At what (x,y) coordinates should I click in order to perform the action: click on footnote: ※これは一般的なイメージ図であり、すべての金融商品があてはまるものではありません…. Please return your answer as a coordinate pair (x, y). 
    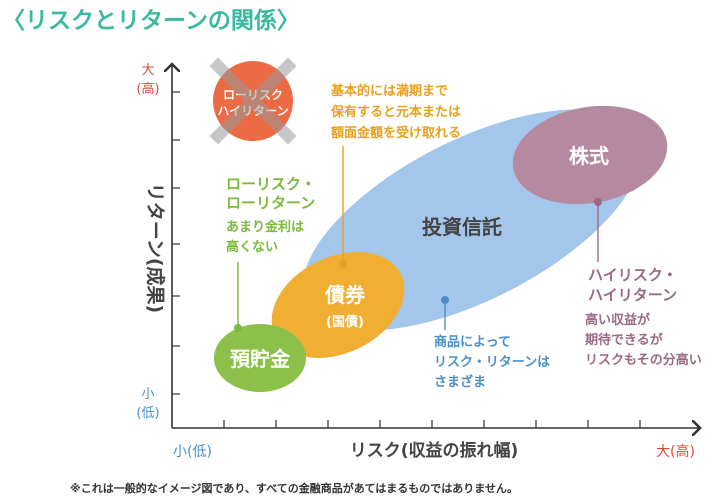
    Looking at the image, I should click on (294, 488).